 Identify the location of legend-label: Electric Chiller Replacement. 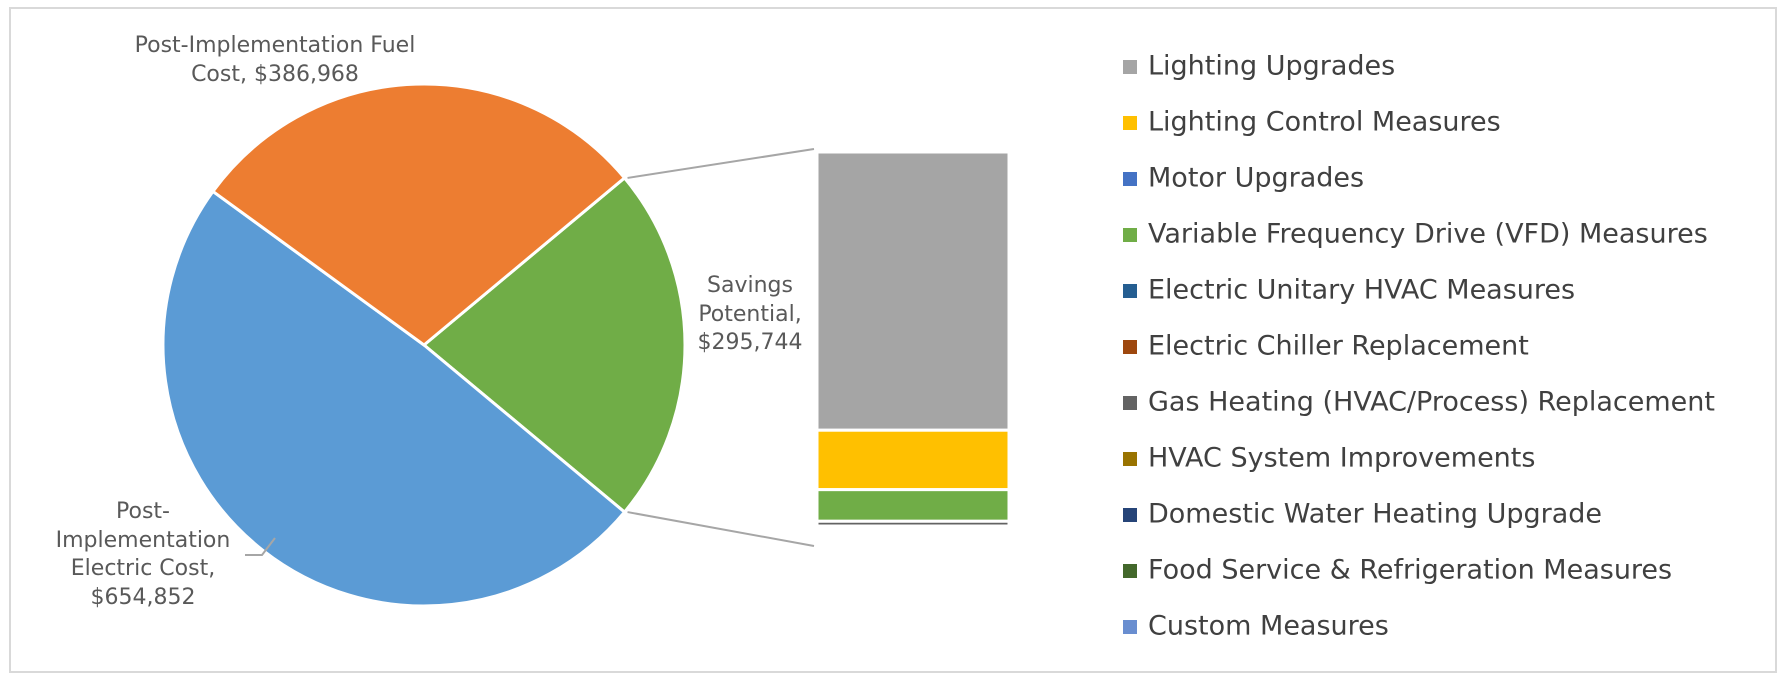
(1338, 346).